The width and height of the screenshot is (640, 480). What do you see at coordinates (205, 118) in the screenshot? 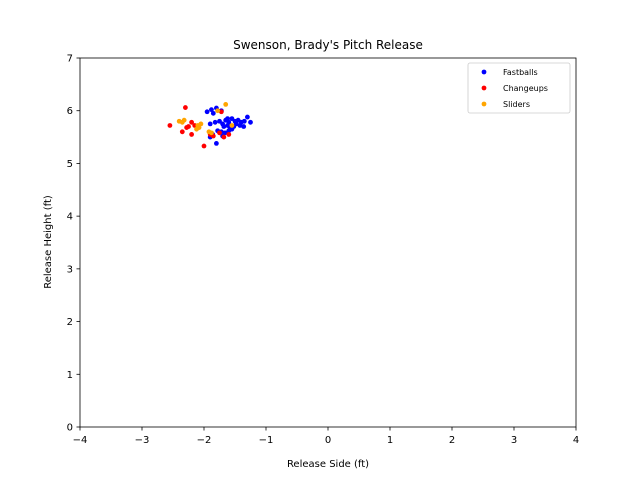
I see `series-sliders` at bounding box center [205, 118].